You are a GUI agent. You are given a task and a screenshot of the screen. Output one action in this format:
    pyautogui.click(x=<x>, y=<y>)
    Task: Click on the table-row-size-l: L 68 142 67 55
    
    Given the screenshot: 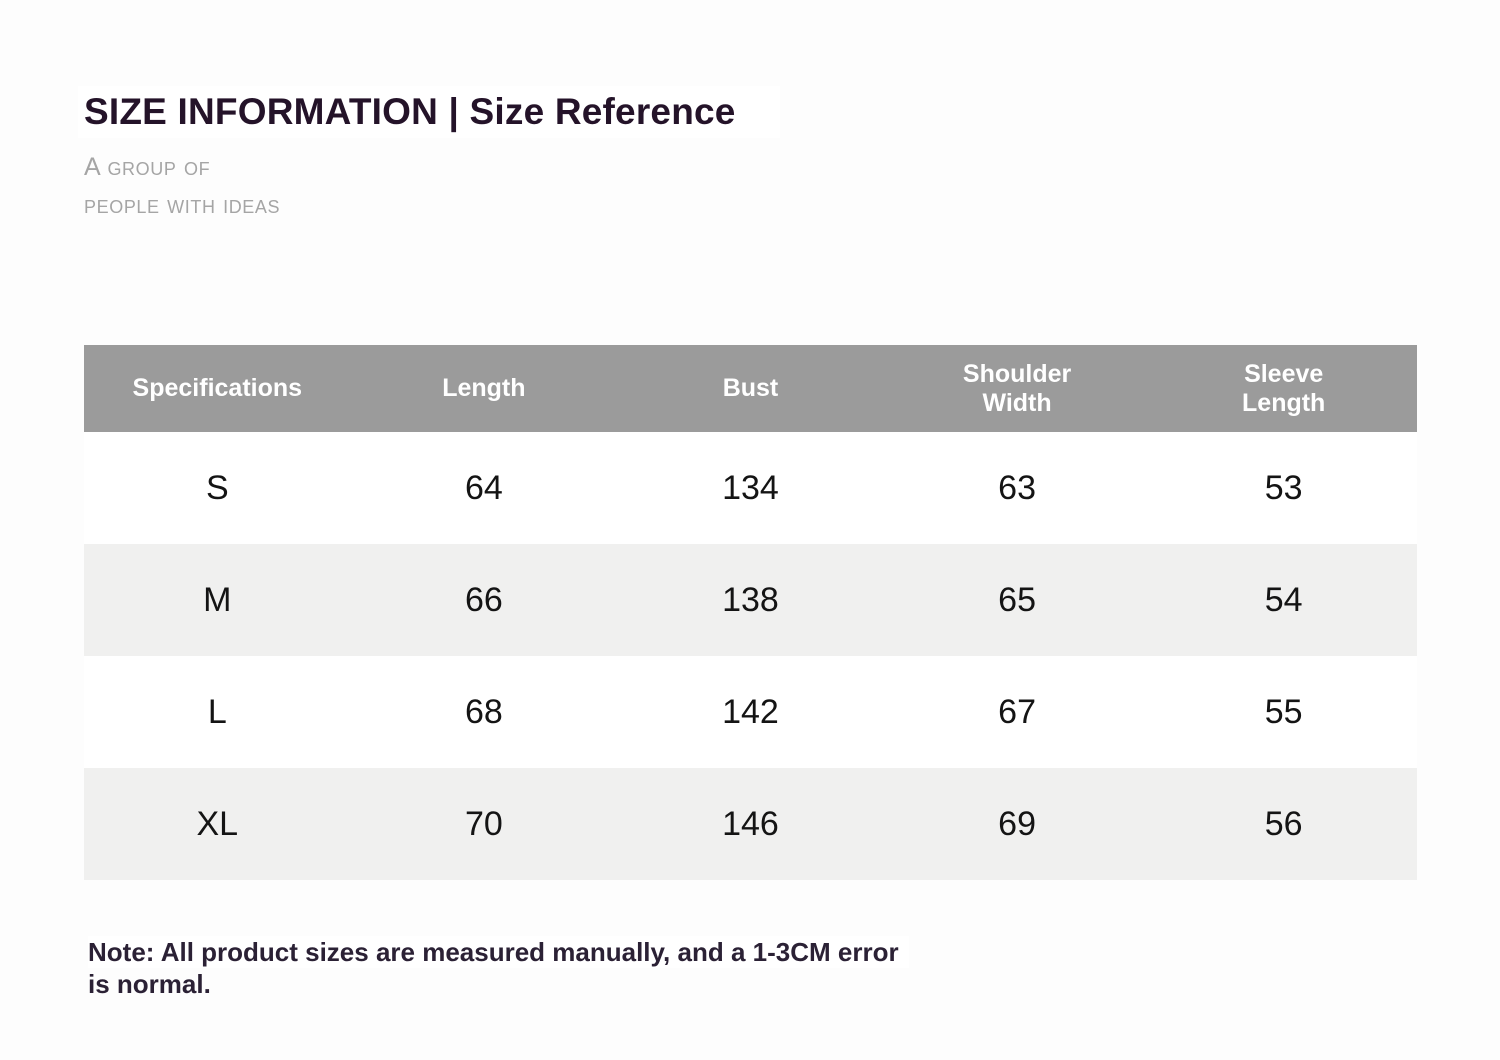 What is the action you would take?
    pyautogui.click(x=750, y=712)
    